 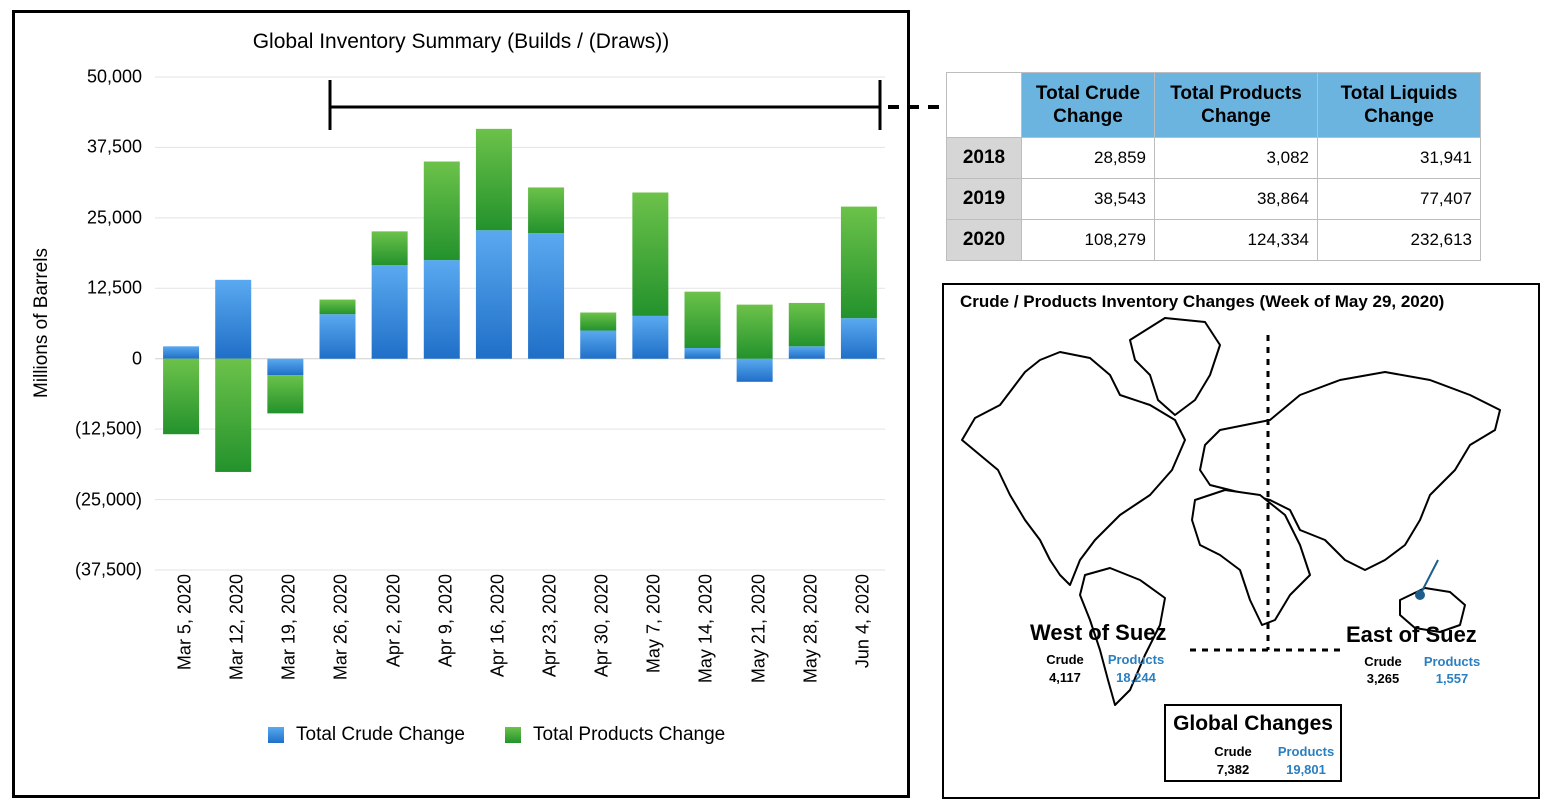 I want to click on y-tick-label: 12,500, so click(x=114, y=287).